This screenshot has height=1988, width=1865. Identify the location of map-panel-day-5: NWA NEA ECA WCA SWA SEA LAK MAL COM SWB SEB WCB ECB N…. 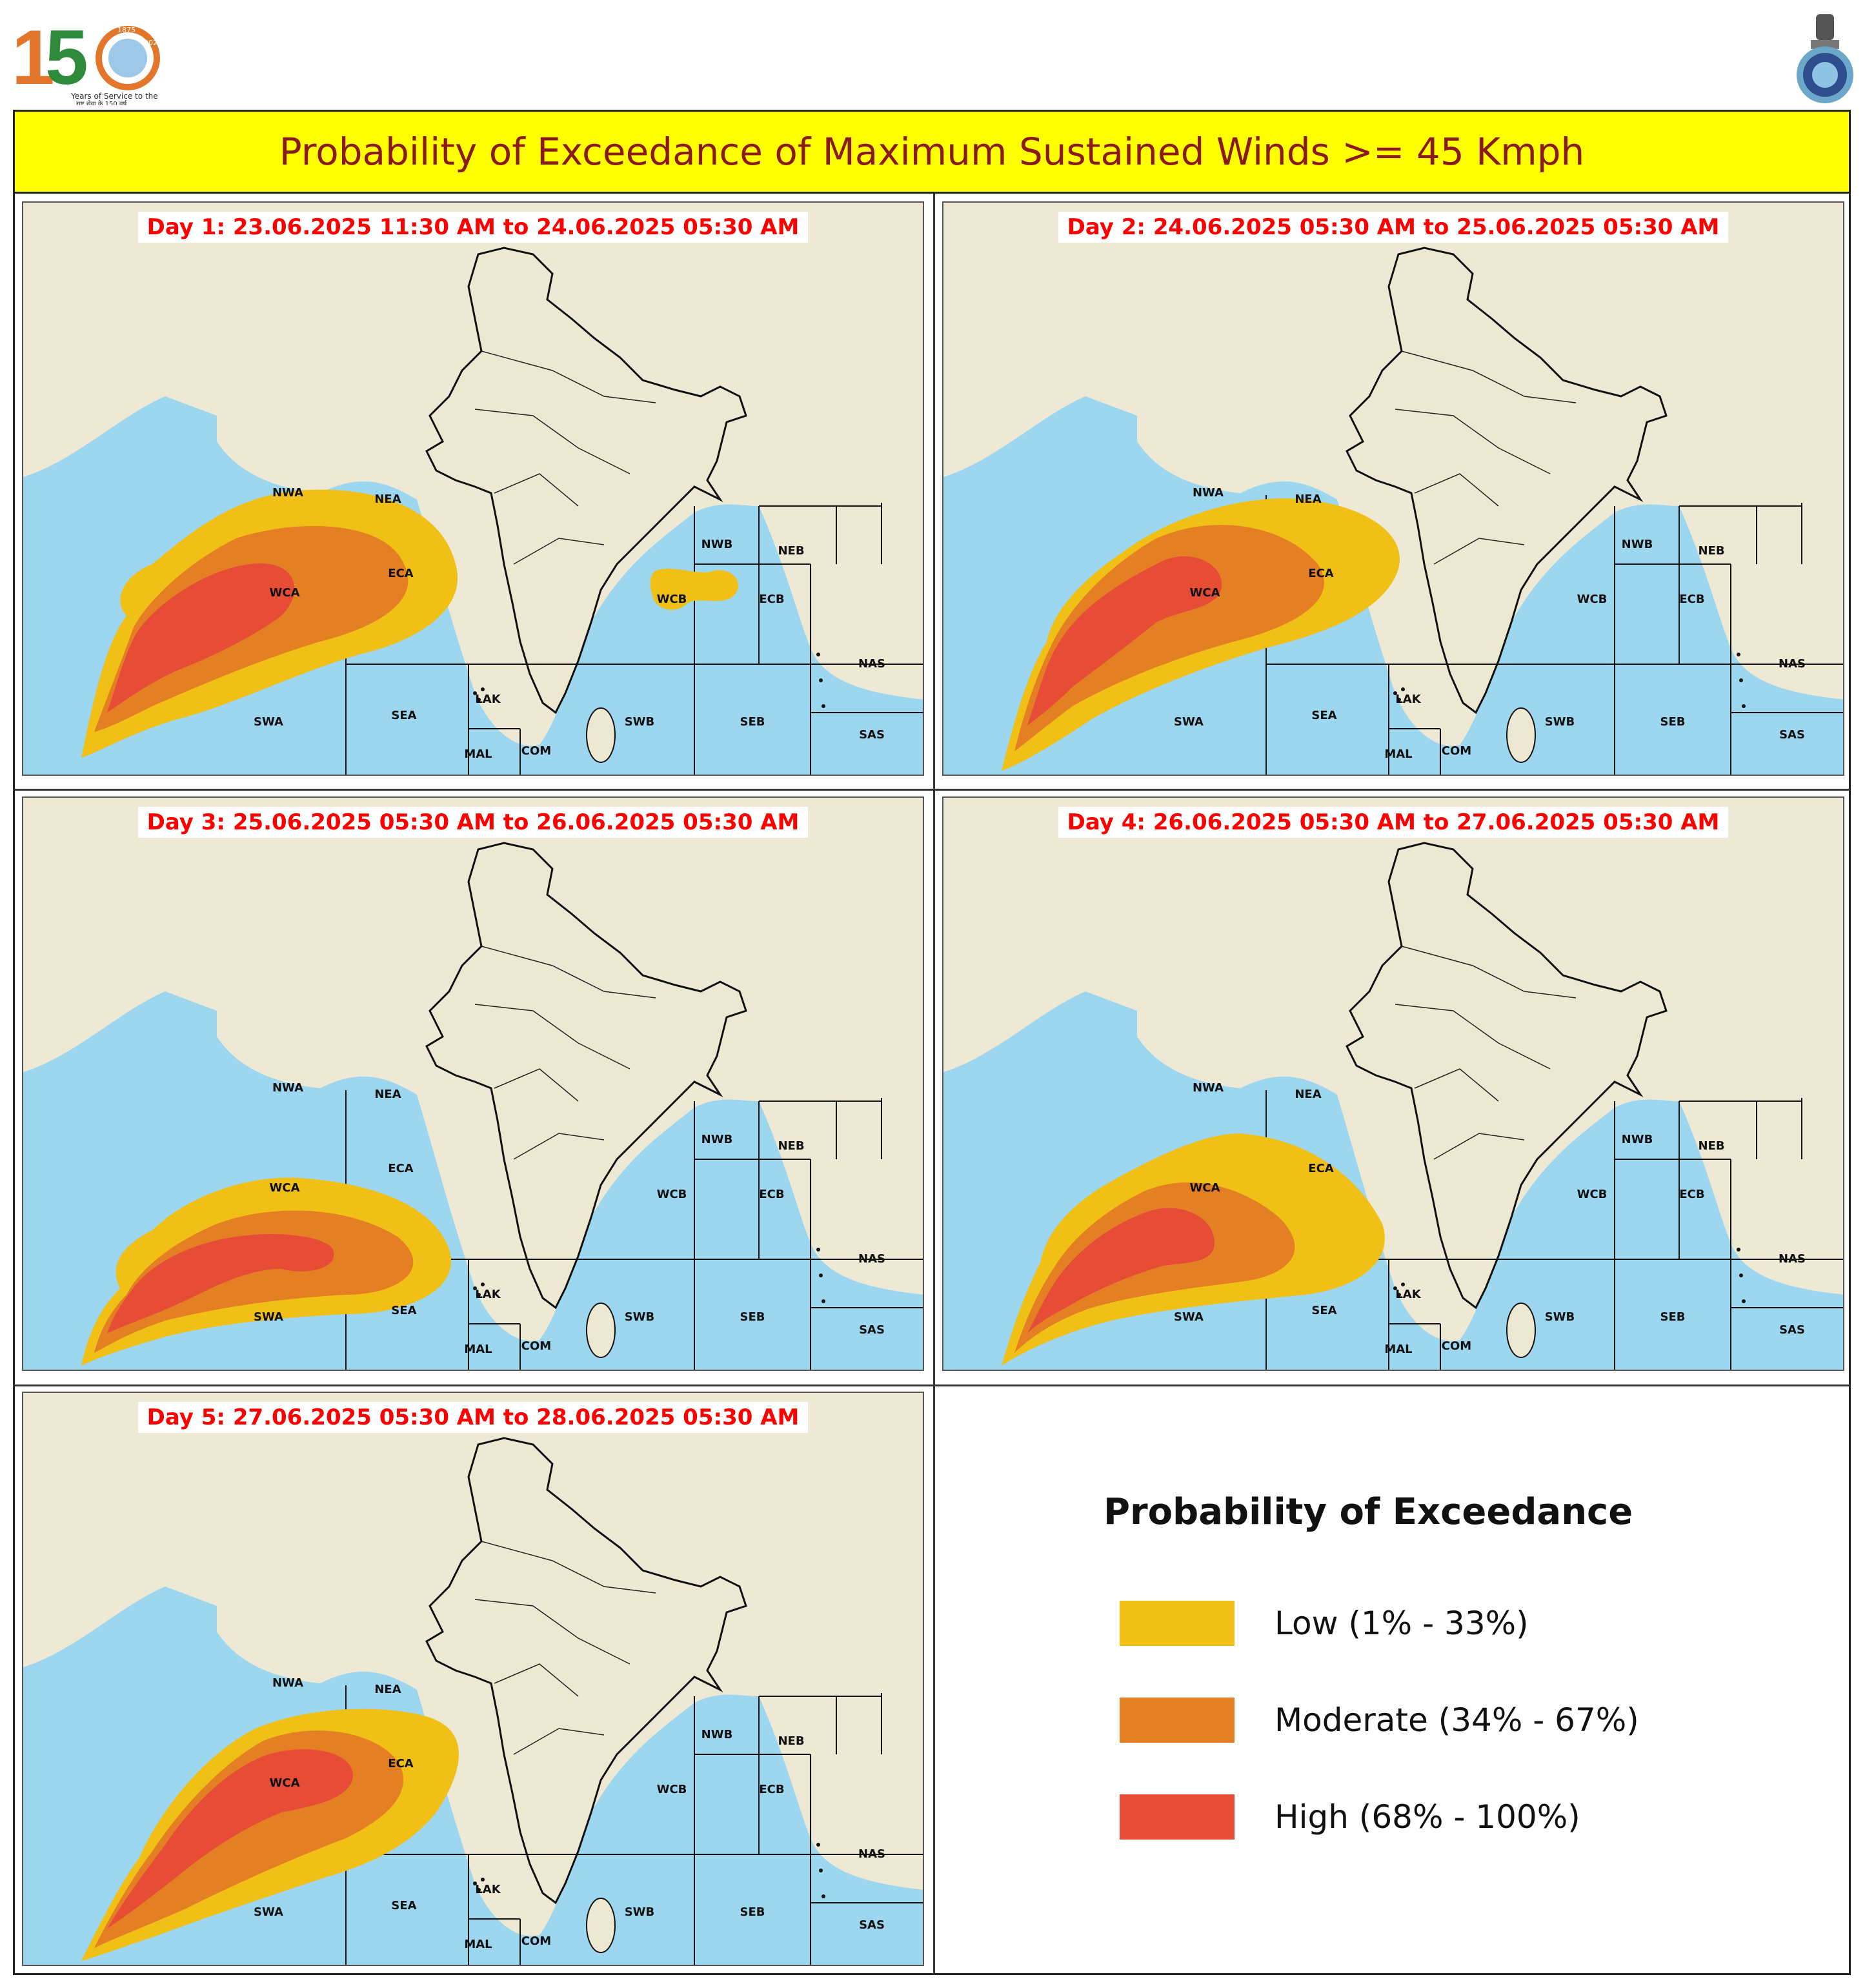
(473, 1679).